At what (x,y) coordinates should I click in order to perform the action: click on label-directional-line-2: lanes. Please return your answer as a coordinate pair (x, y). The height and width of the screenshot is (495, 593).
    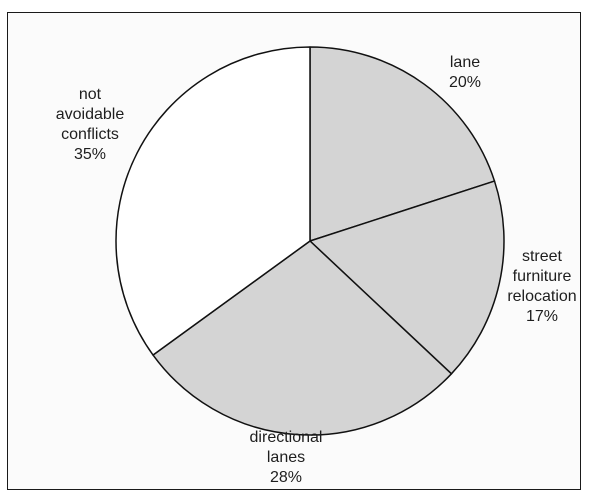
    Looking at the image, I should click on (286, 457).